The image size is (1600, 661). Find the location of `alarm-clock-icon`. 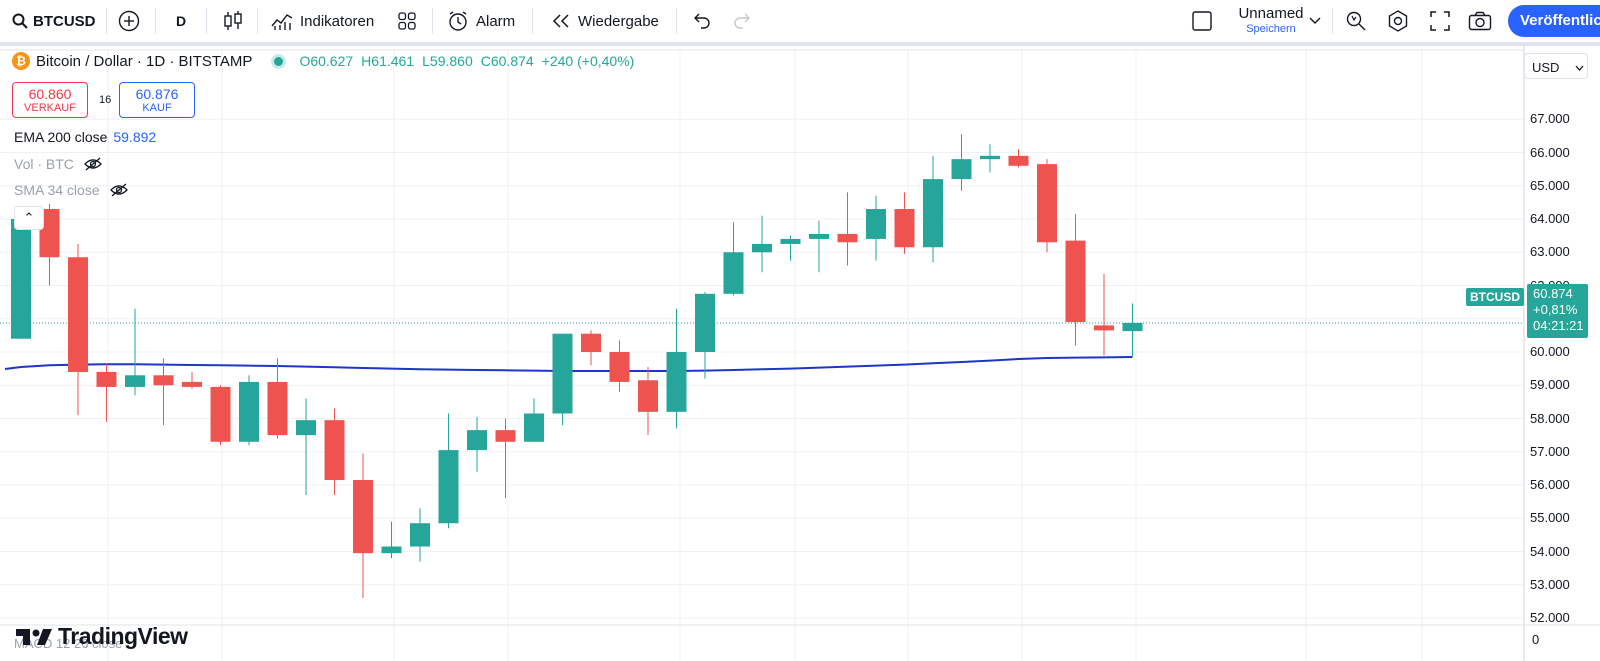

alarm-clock-icon is located at coordinates (458, 21).